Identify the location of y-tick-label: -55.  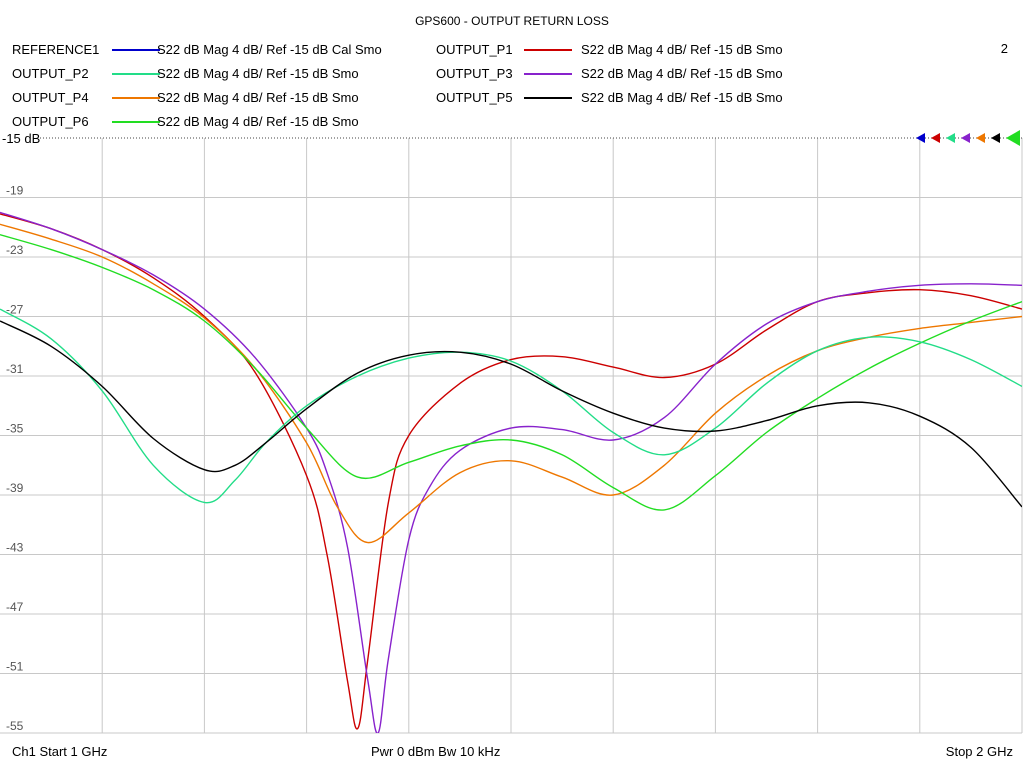
(15, 726).